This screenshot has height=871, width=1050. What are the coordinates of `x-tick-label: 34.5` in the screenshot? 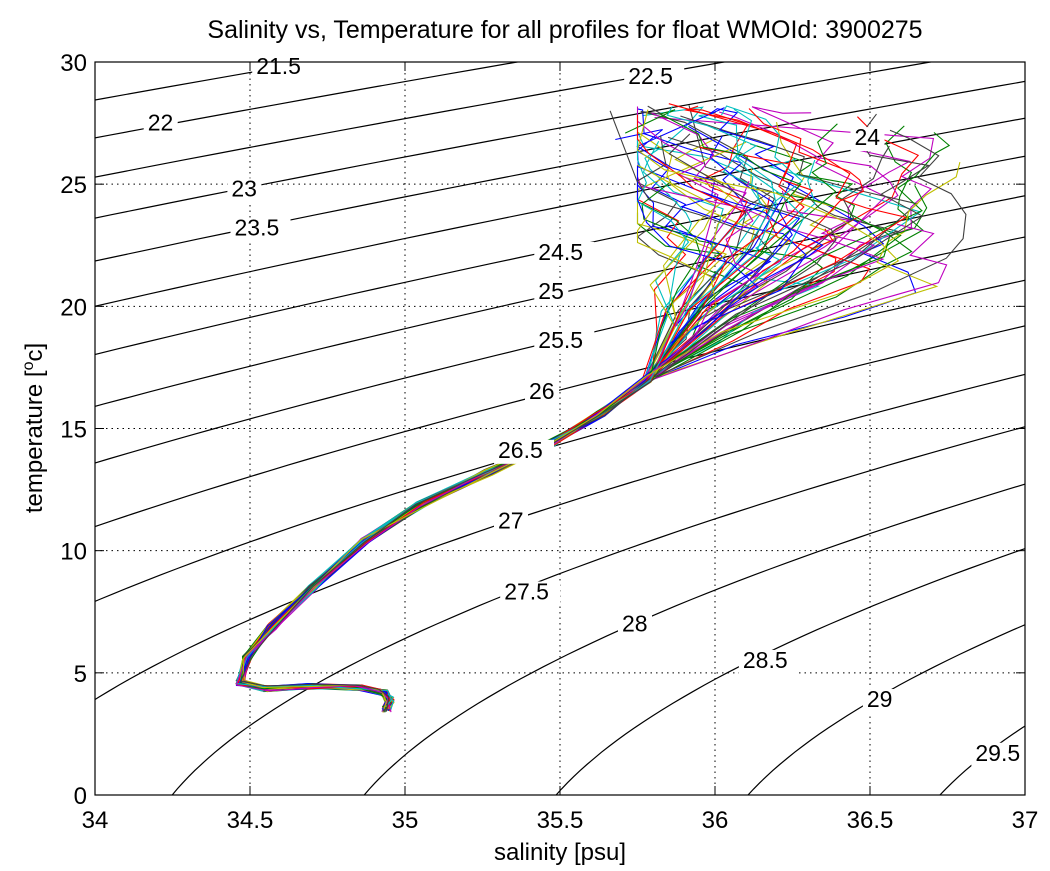 It's located at (250, 820).